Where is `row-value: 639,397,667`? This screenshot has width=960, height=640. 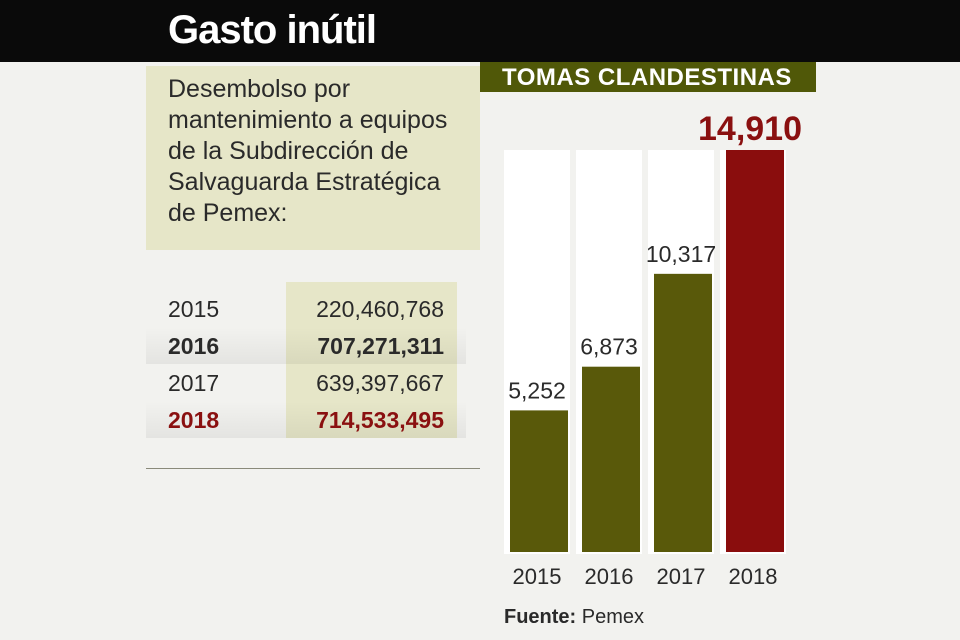 row-value: 639,397,667 is located at coordinates (380, 383).